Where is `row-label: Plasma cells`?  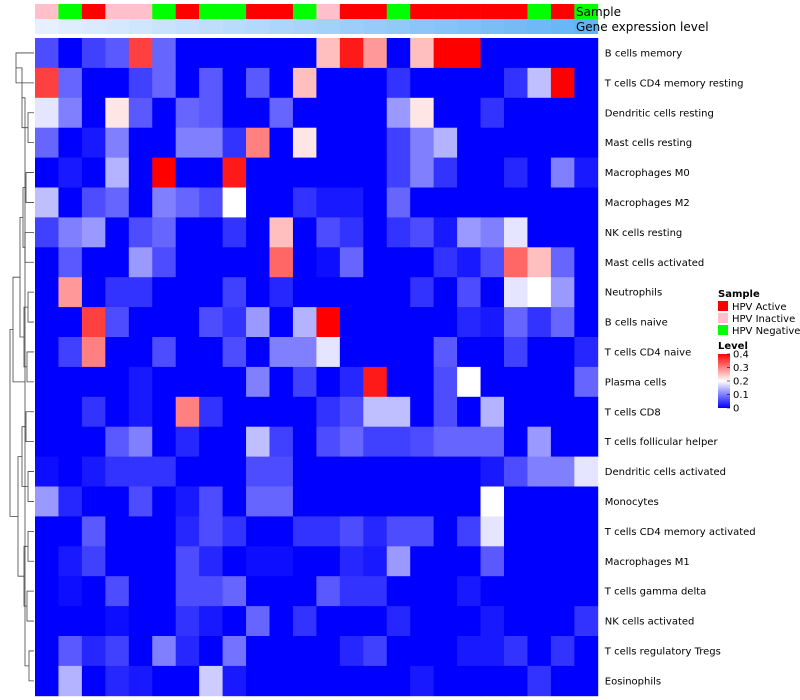 row-label: Plasma cells is located at coordinates (636, 382).